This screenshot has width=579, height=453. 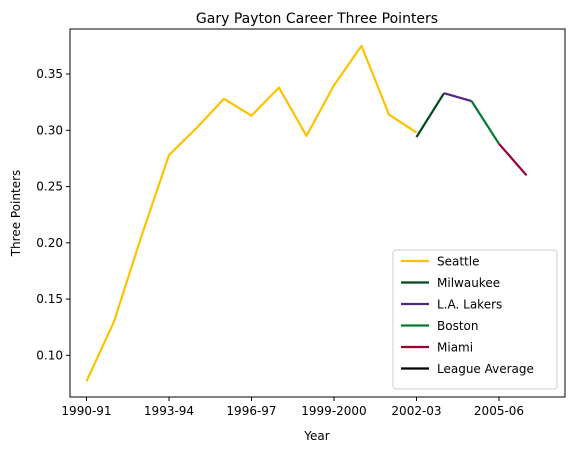 I want to click on x-tick-label: 1990-91, so click(x=86, y=411).